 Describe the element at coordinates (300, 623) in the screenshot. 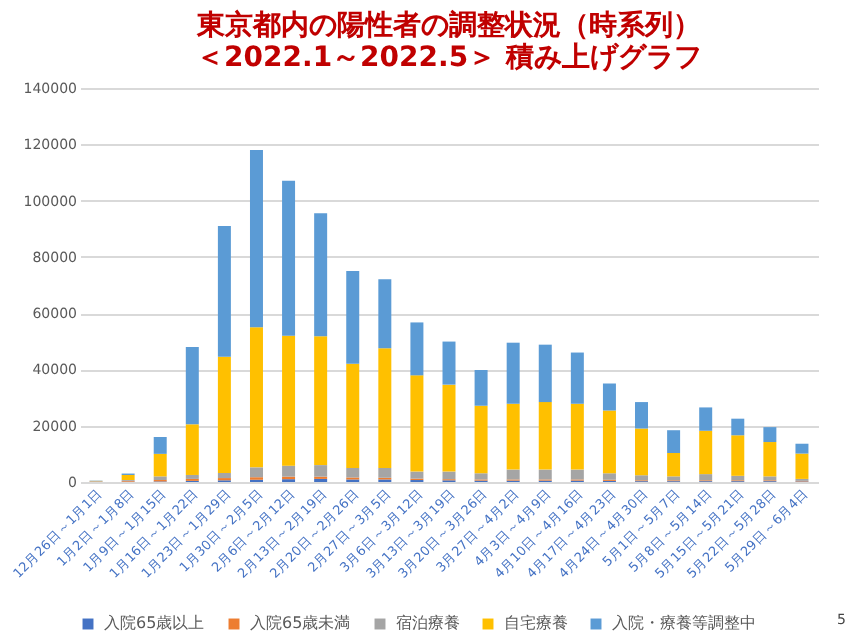

I see `legend-label: 入院65歳未満` at that location.